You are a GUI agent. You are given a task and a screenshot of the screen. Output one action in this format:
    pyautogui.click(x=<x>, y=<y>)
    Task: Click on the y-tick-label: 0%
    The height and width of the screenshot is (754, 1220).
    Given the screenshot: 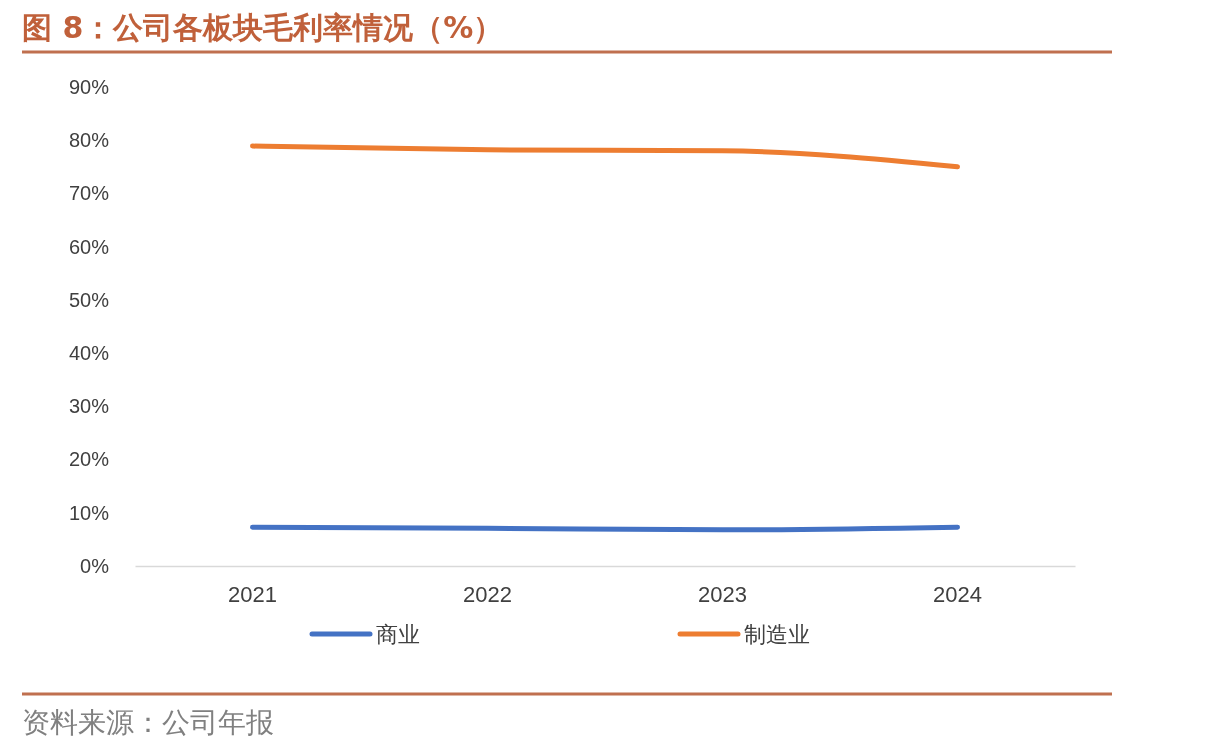 What is the action you would take?
    pyautogui.click(x=95, y=565)
    